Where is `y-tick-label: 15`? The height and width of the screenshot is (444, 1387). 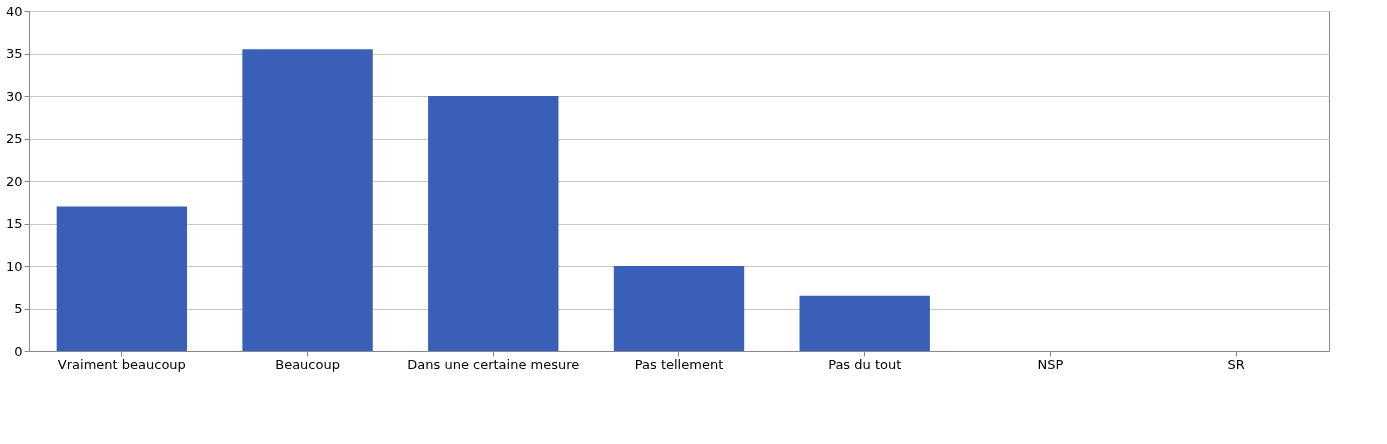
y-tick-label: 15 is located at coordinates (14, 223).